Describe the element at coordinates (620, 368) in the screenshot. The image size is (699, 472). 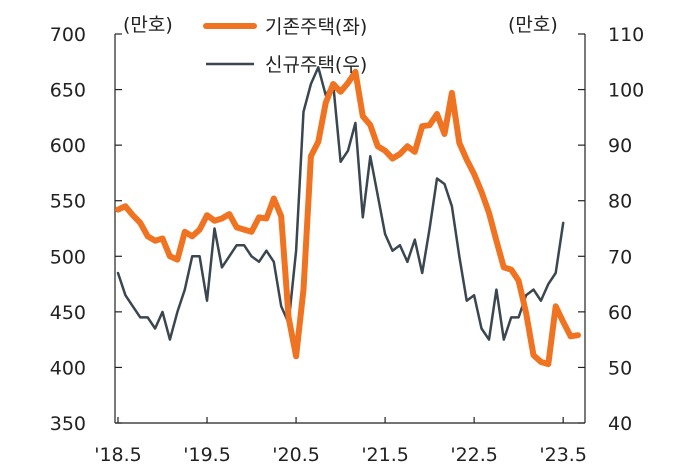
I see `right-tick-label: 50` at that location.